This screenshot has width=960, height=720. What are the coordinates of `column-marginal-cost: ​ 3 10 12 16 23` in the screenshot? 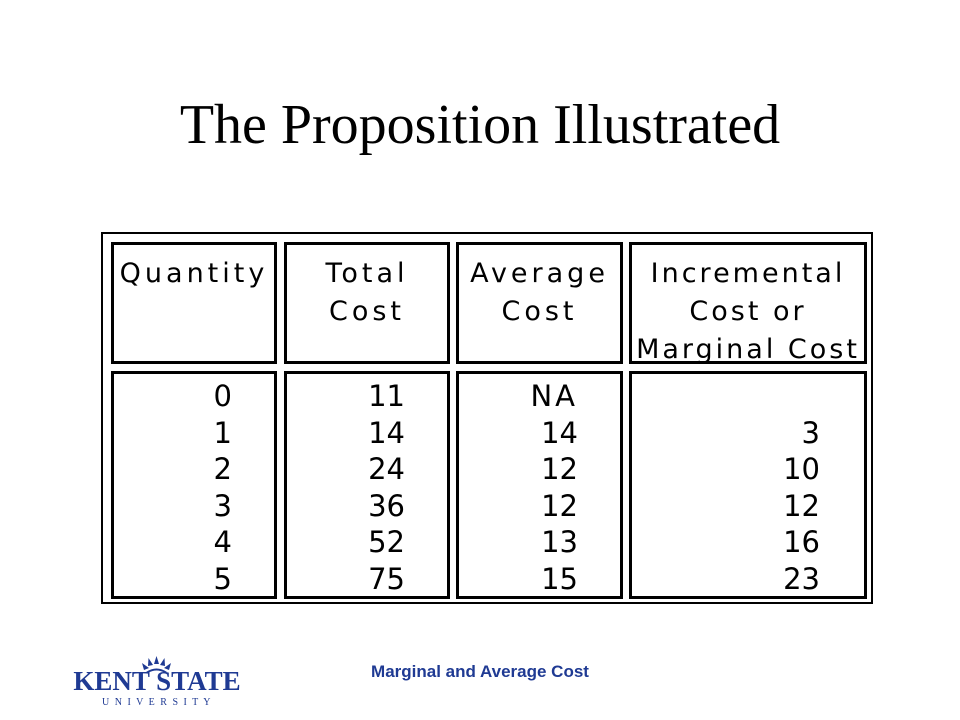 It's located at (748, 485).